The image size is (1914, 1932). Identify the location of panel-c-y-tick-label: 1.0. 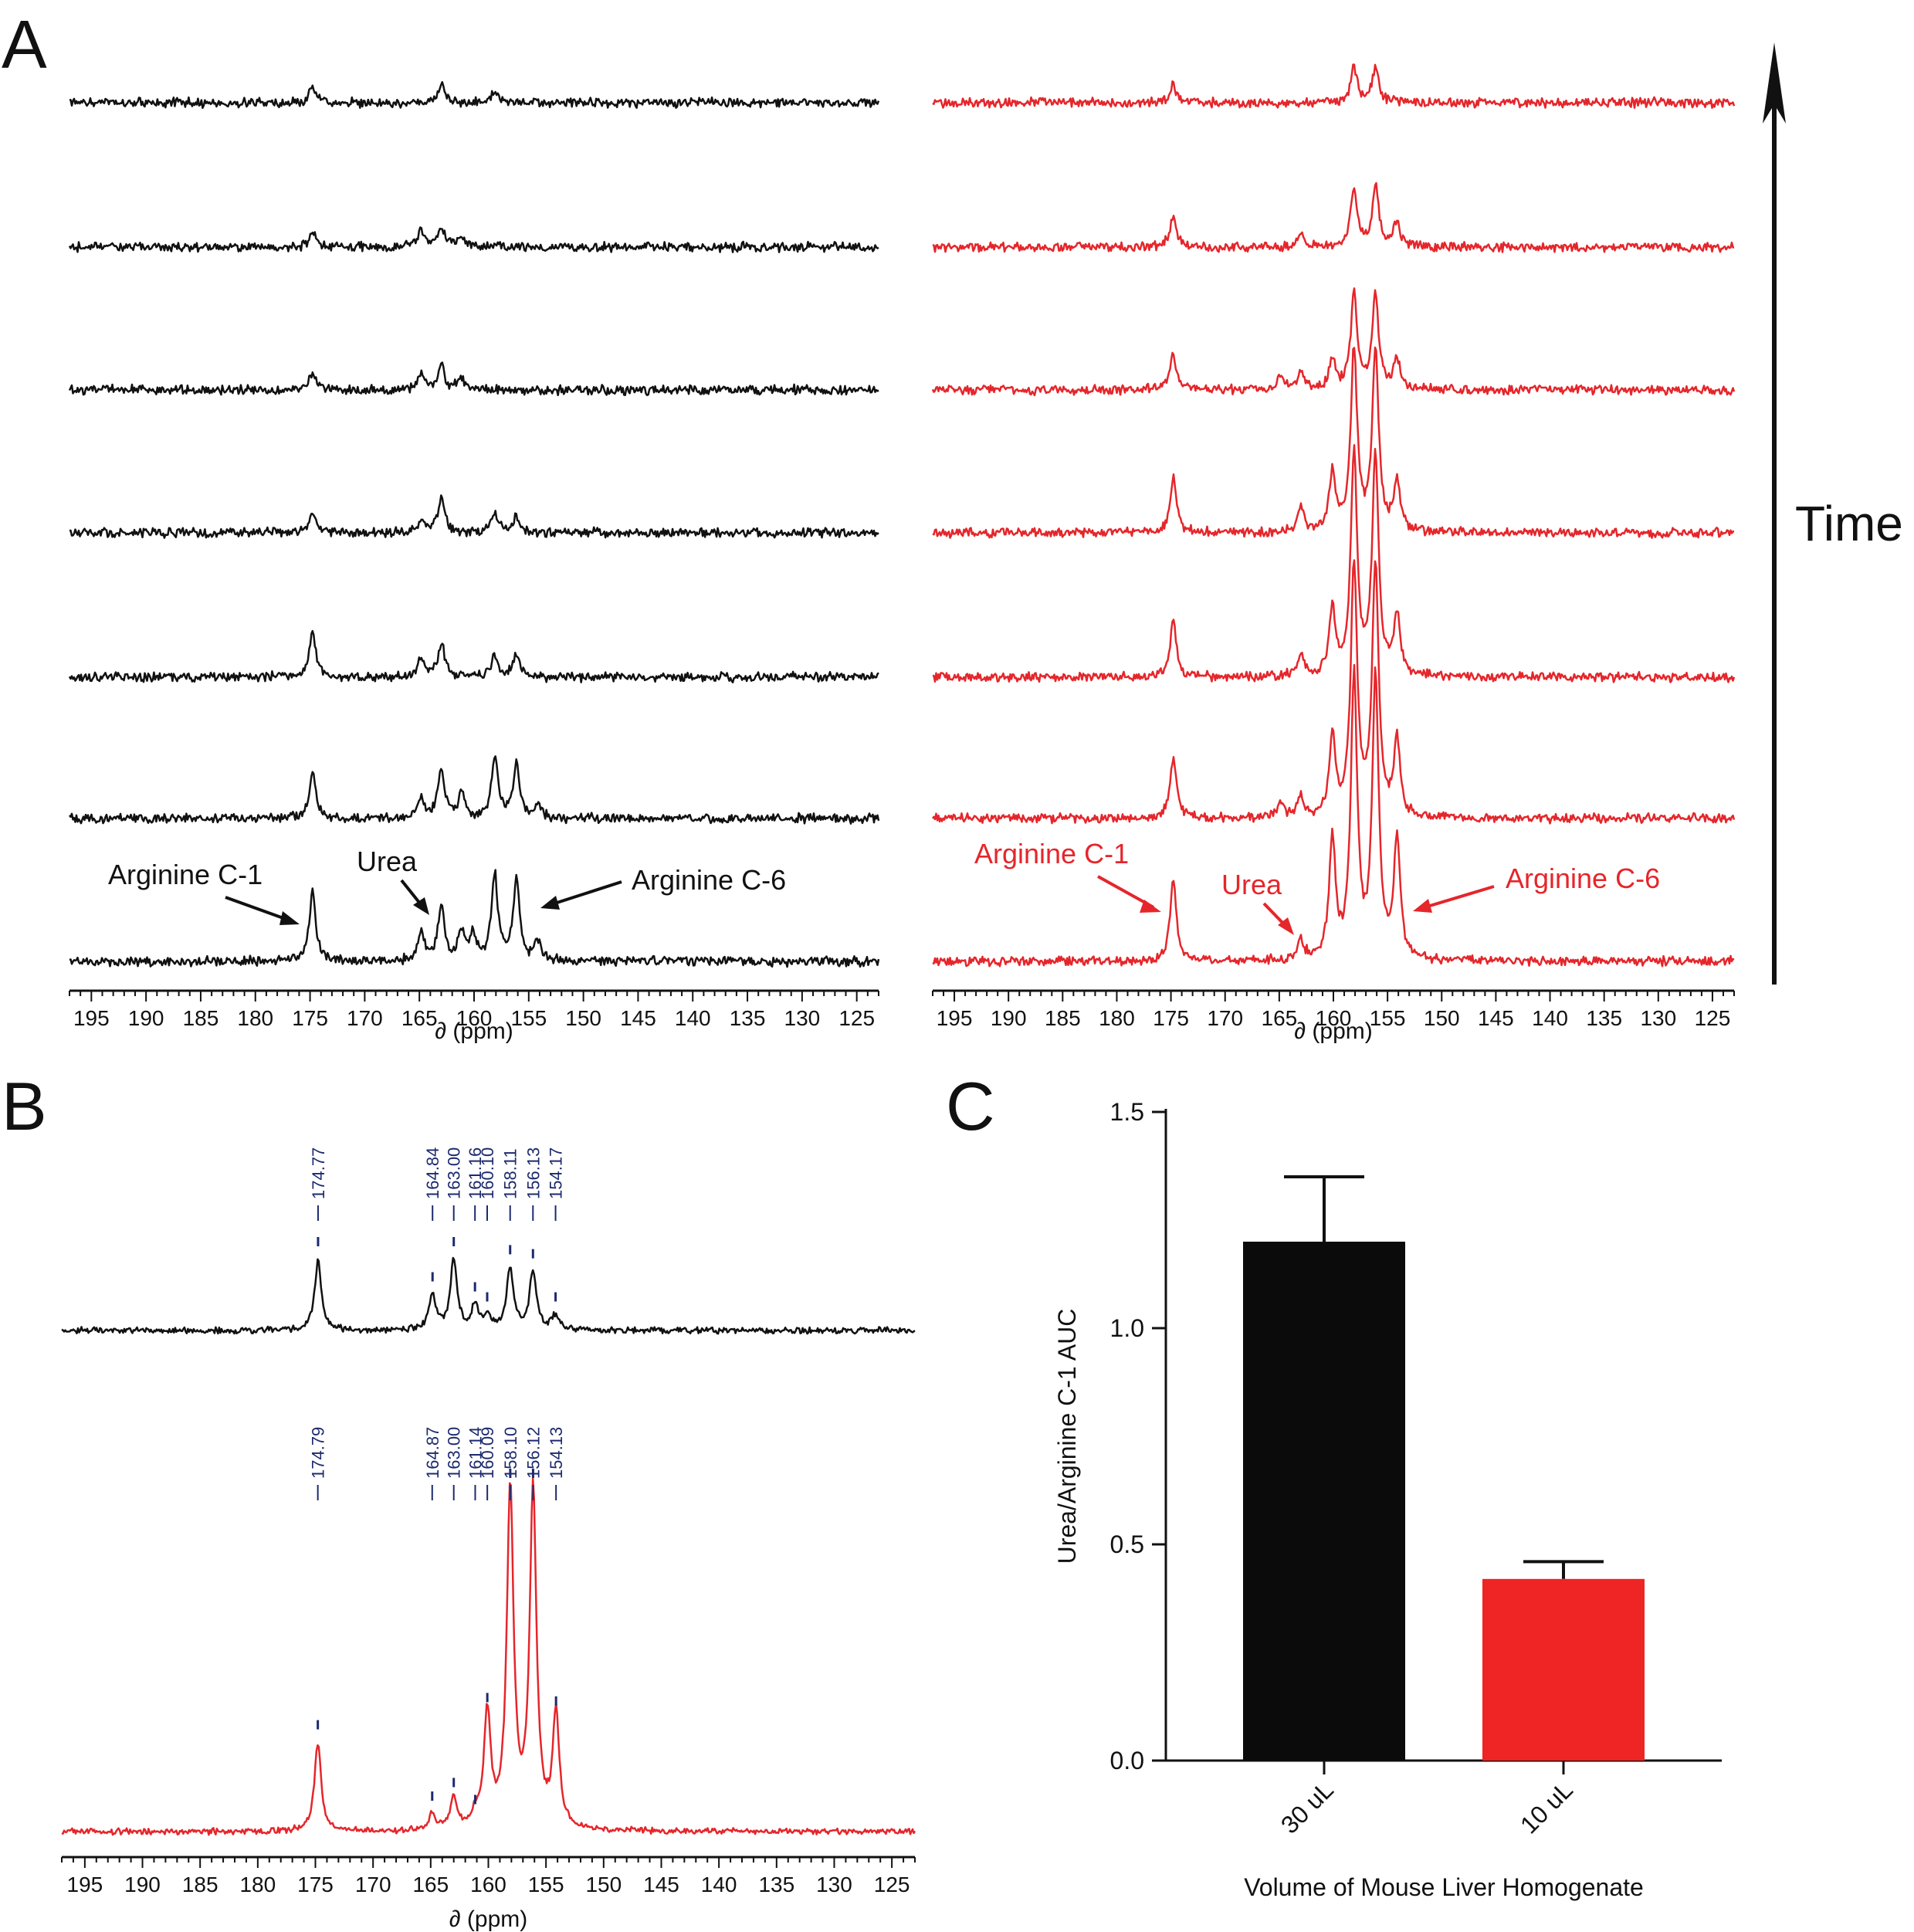
(1127, 1328).